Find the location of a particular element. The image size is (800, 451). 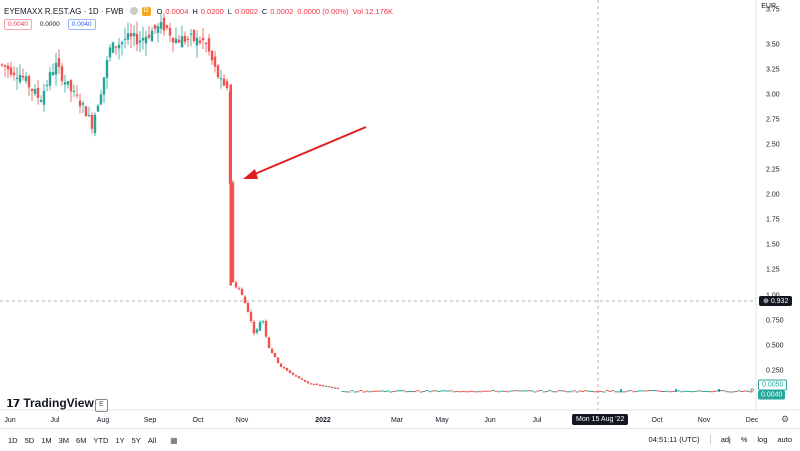

buy-button: 0.0040 is located at coordinates (81, 24).